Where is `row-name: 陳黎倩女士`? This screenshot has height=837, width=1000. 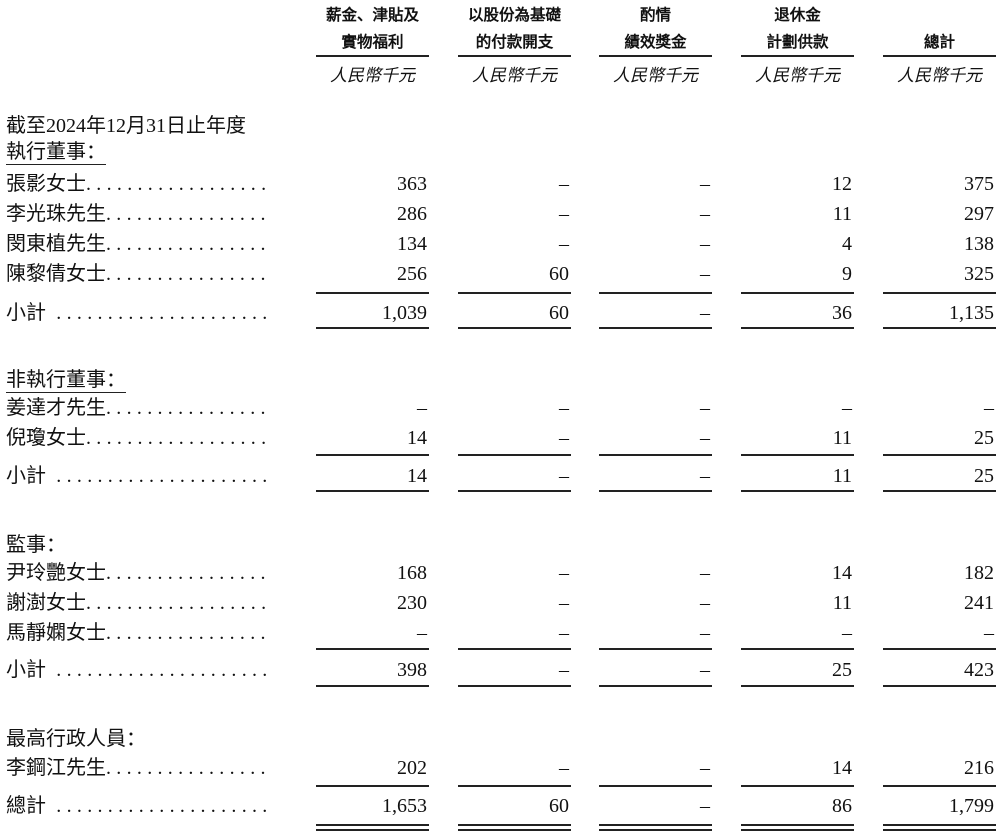
row-name: 陳黎倩女士 is located at coordinates (56, 274).